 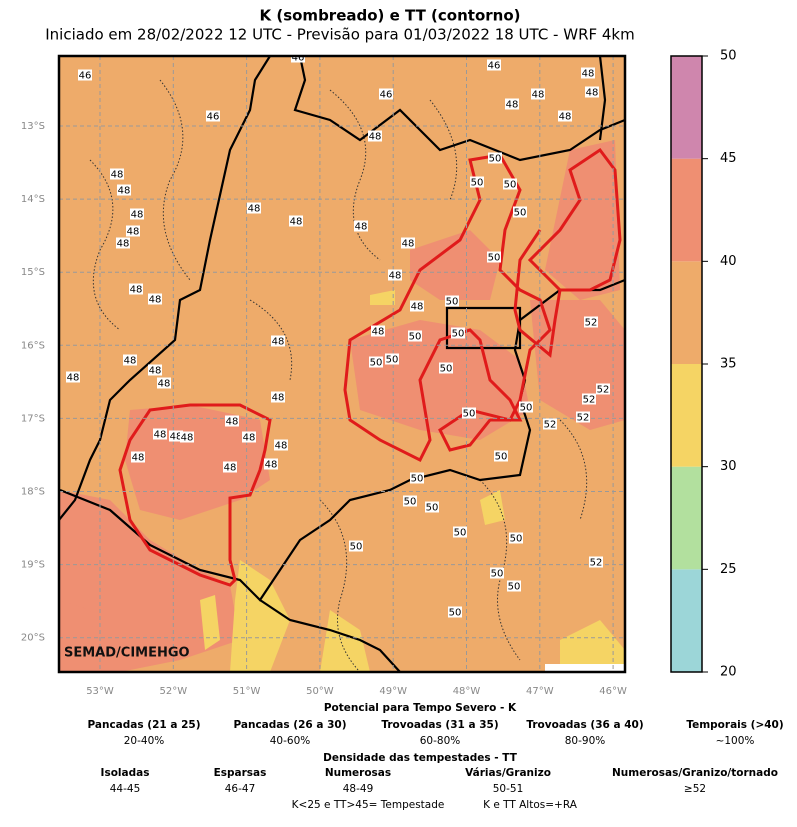 What do you see at coordinates (368, 805) in the screenshot?
I see `legend-note: K<25 e TT>45= Tempestade` at bounding box center [368, 805].